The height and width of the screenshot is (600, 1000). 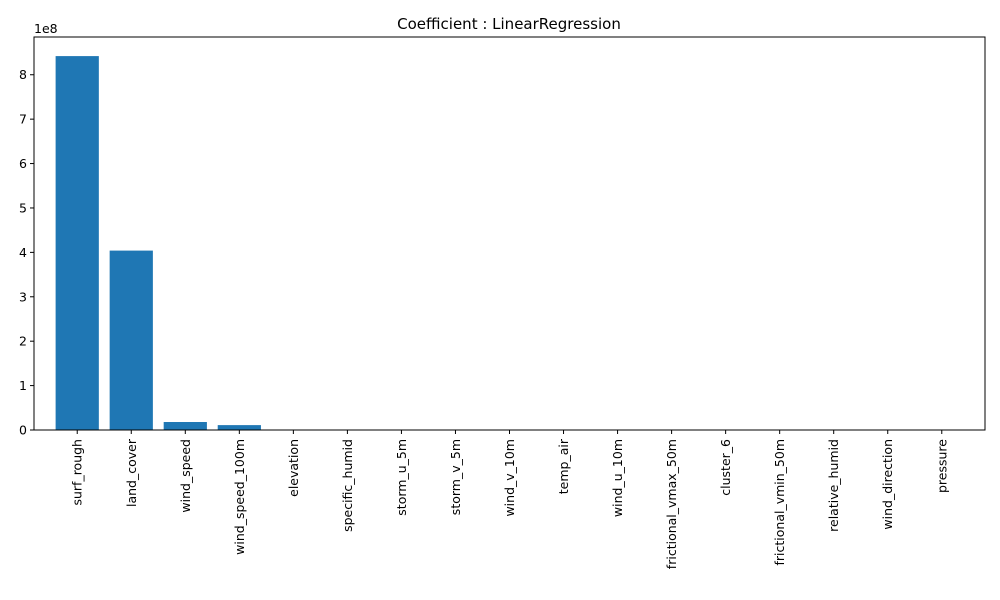 What do you see at coordinates (239, 427) in the screenshot?
I see `bar-wind_speed_100m` at bounding box center [239, 427].